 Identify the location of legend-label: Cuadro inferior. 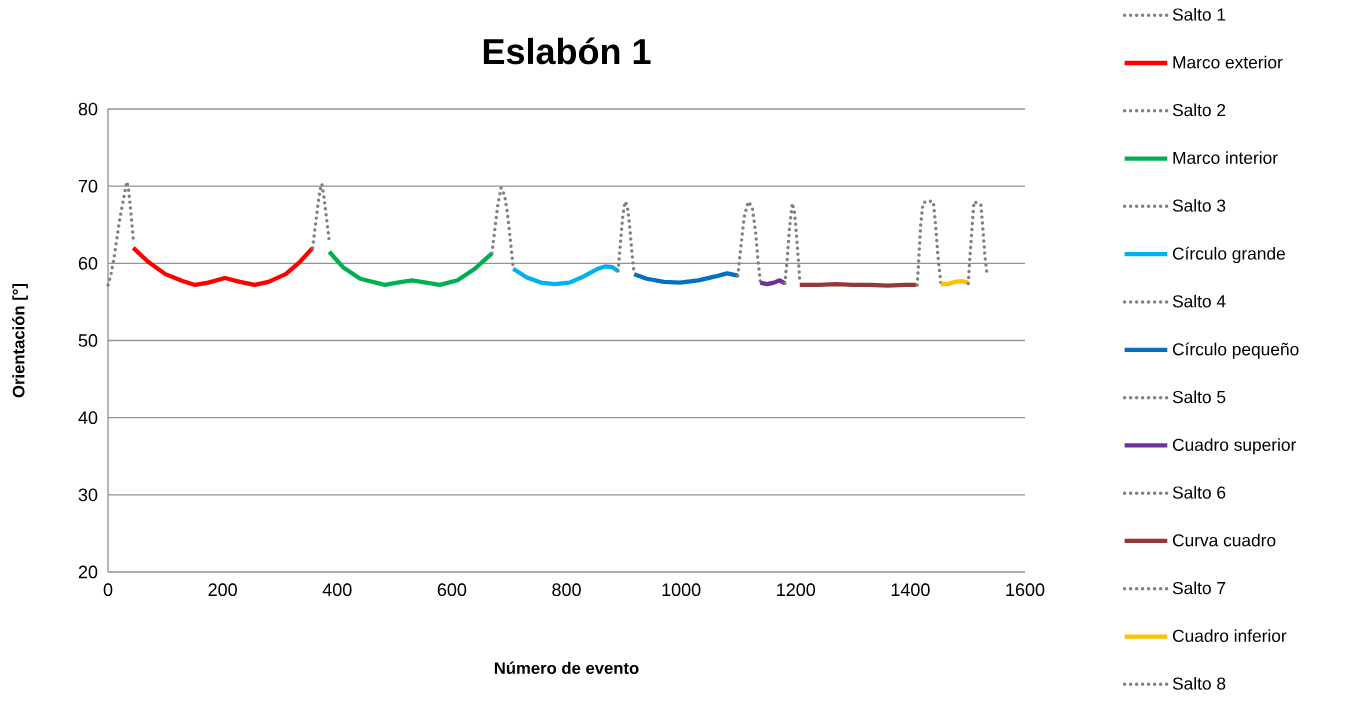
(1229, 635).